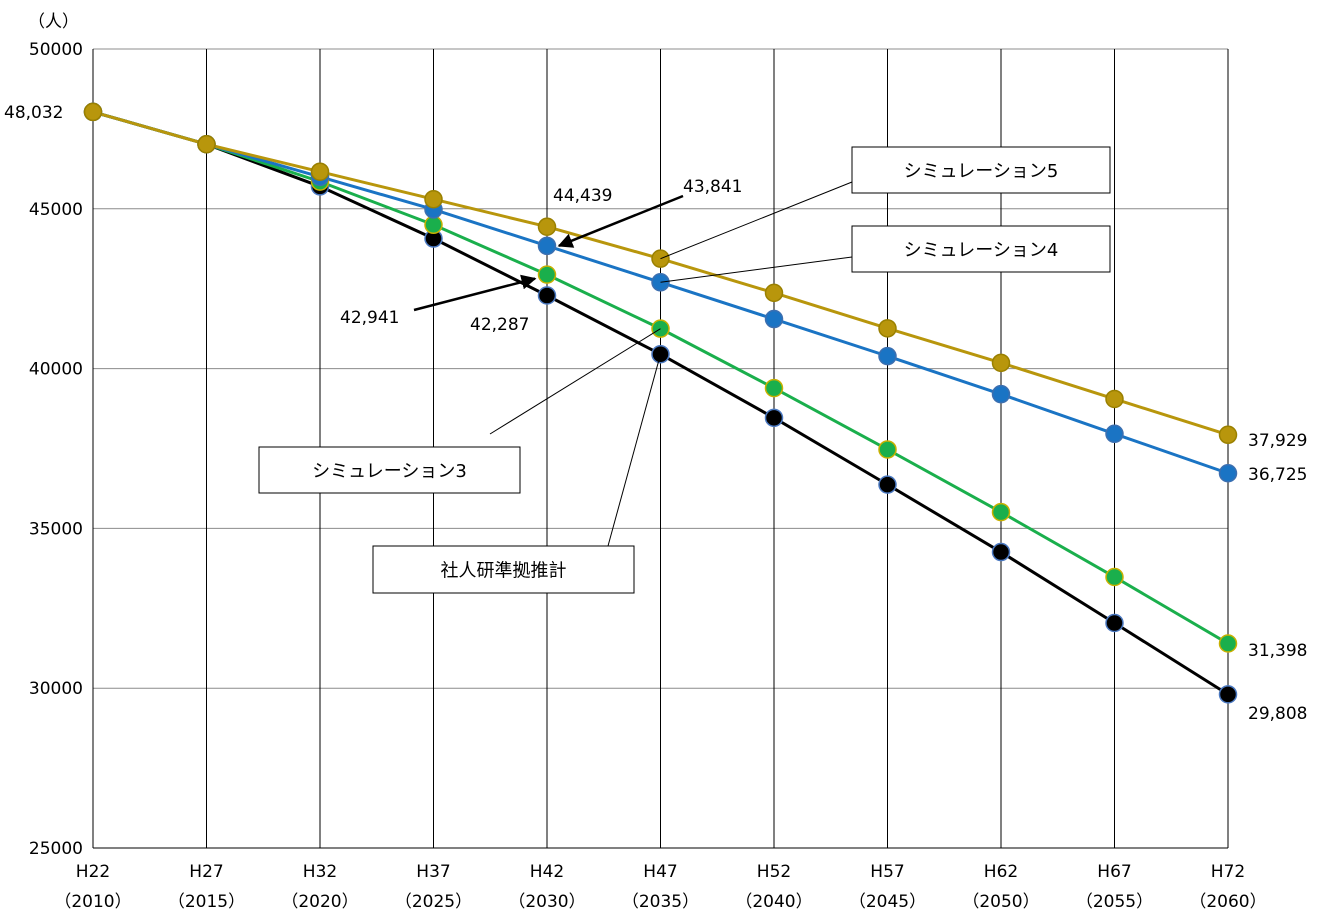 The image size is (1328, 917). I want to click on x-tick-era: H57, so click(887, 872).